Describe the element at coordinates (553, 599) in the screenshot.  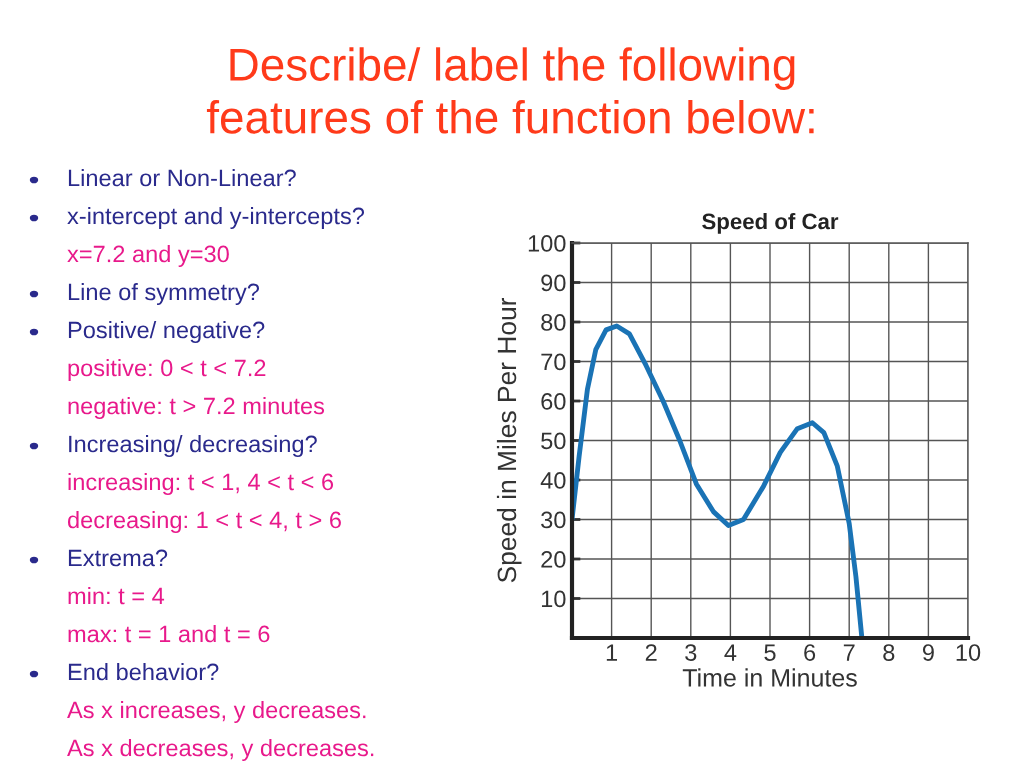
I see `y-tick-label: 10` at that location.